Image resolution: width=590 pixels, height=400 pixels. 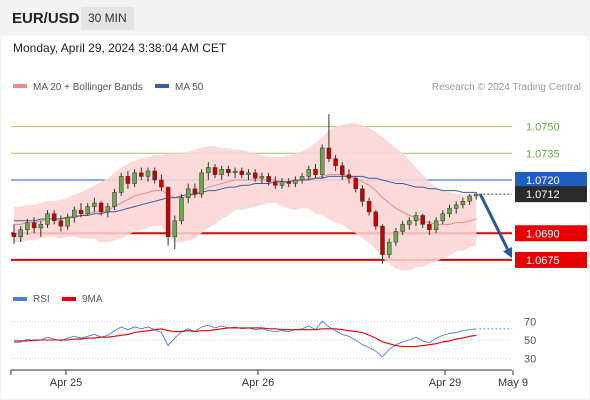 What do you see at coordinates (513, 383) in the screenshot?
I see `time-tick-label: May 9` at bounding box center [513, 383].